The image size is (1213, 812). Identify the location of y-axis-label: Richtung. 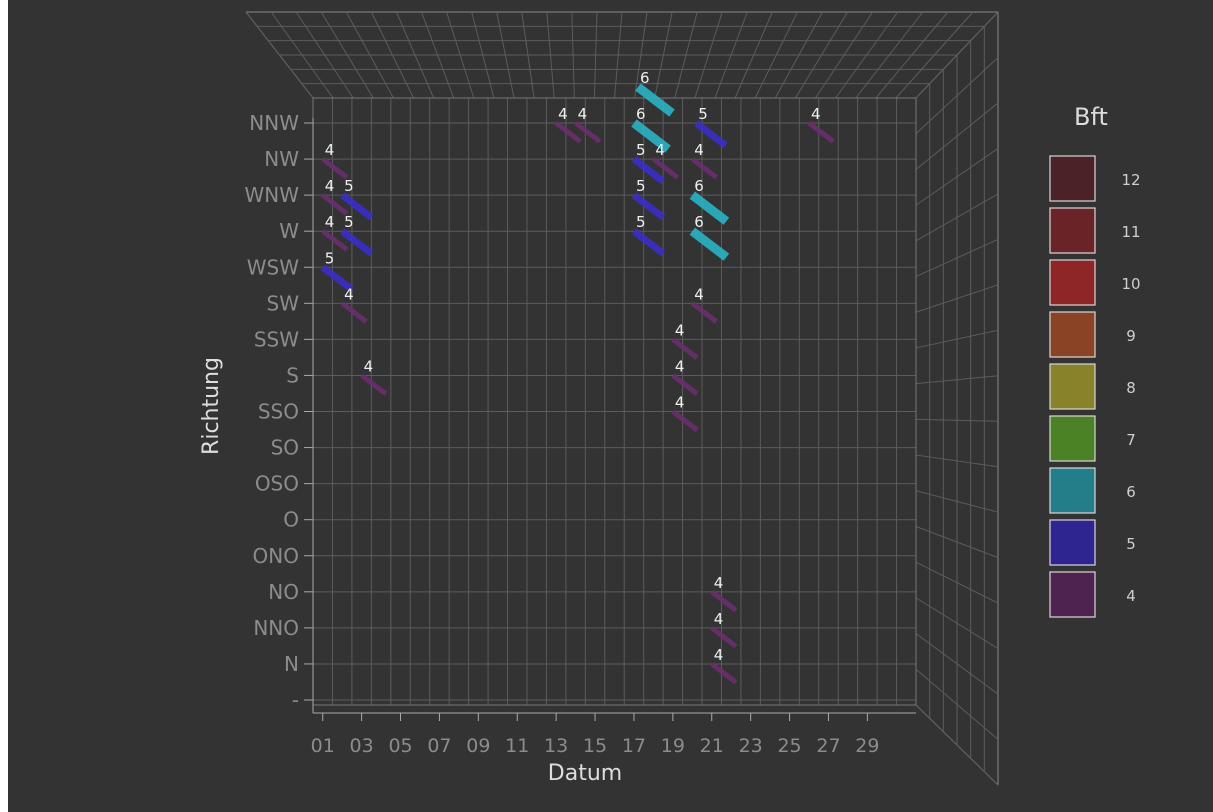
(211, 406).